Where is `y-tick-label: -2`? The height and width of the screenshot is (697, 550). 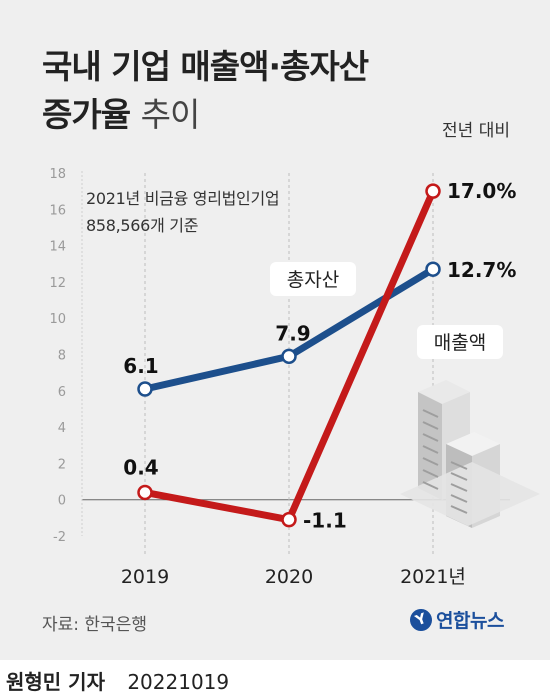 y-tick-label: -2 is located at coordinates (59, 537).